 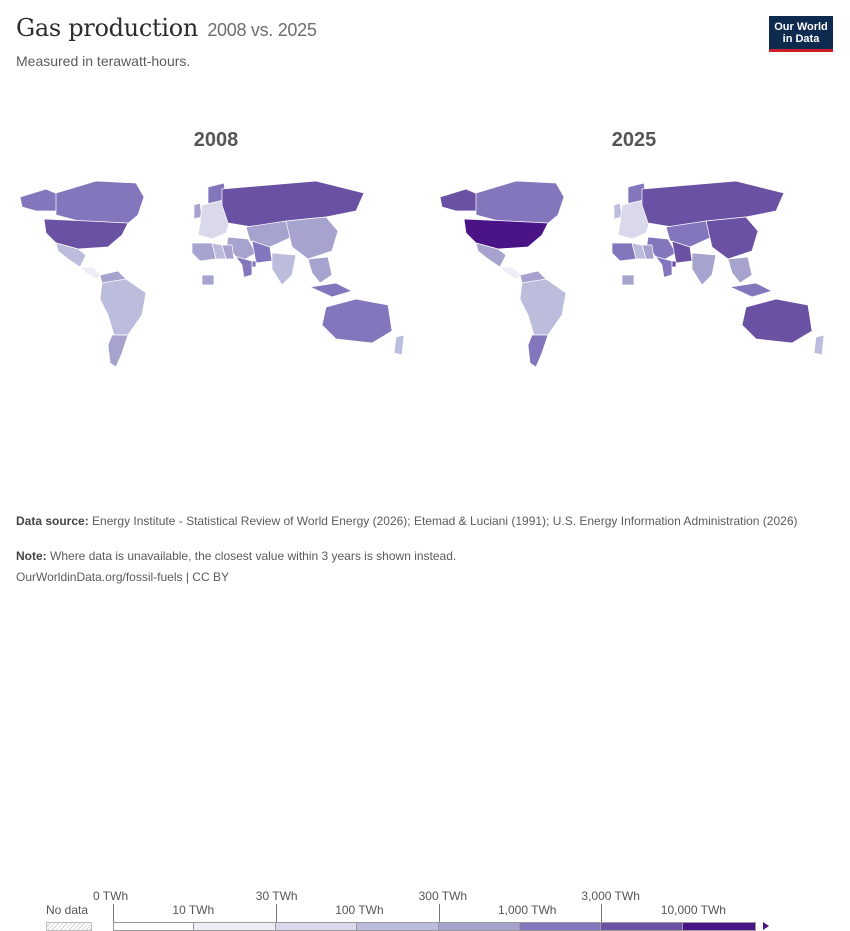 I want to click on title-years: 2008 vs. 2025, so click(x=262, y=30).